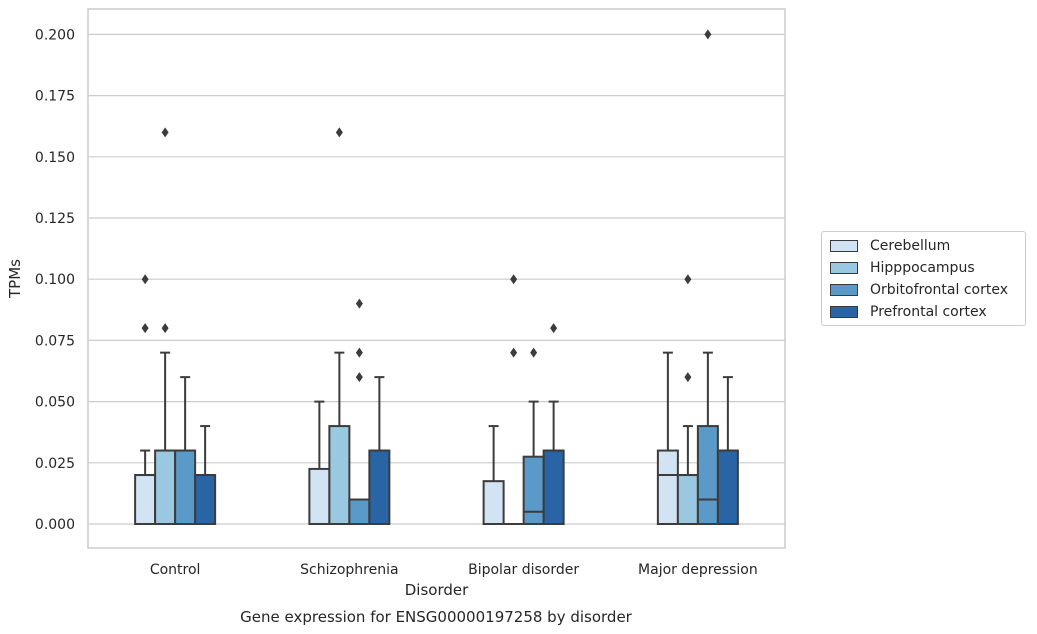  Describe the element at coordinates (910, 246) in the screenshot. I see `legend-label: Cerebellum` at that location.